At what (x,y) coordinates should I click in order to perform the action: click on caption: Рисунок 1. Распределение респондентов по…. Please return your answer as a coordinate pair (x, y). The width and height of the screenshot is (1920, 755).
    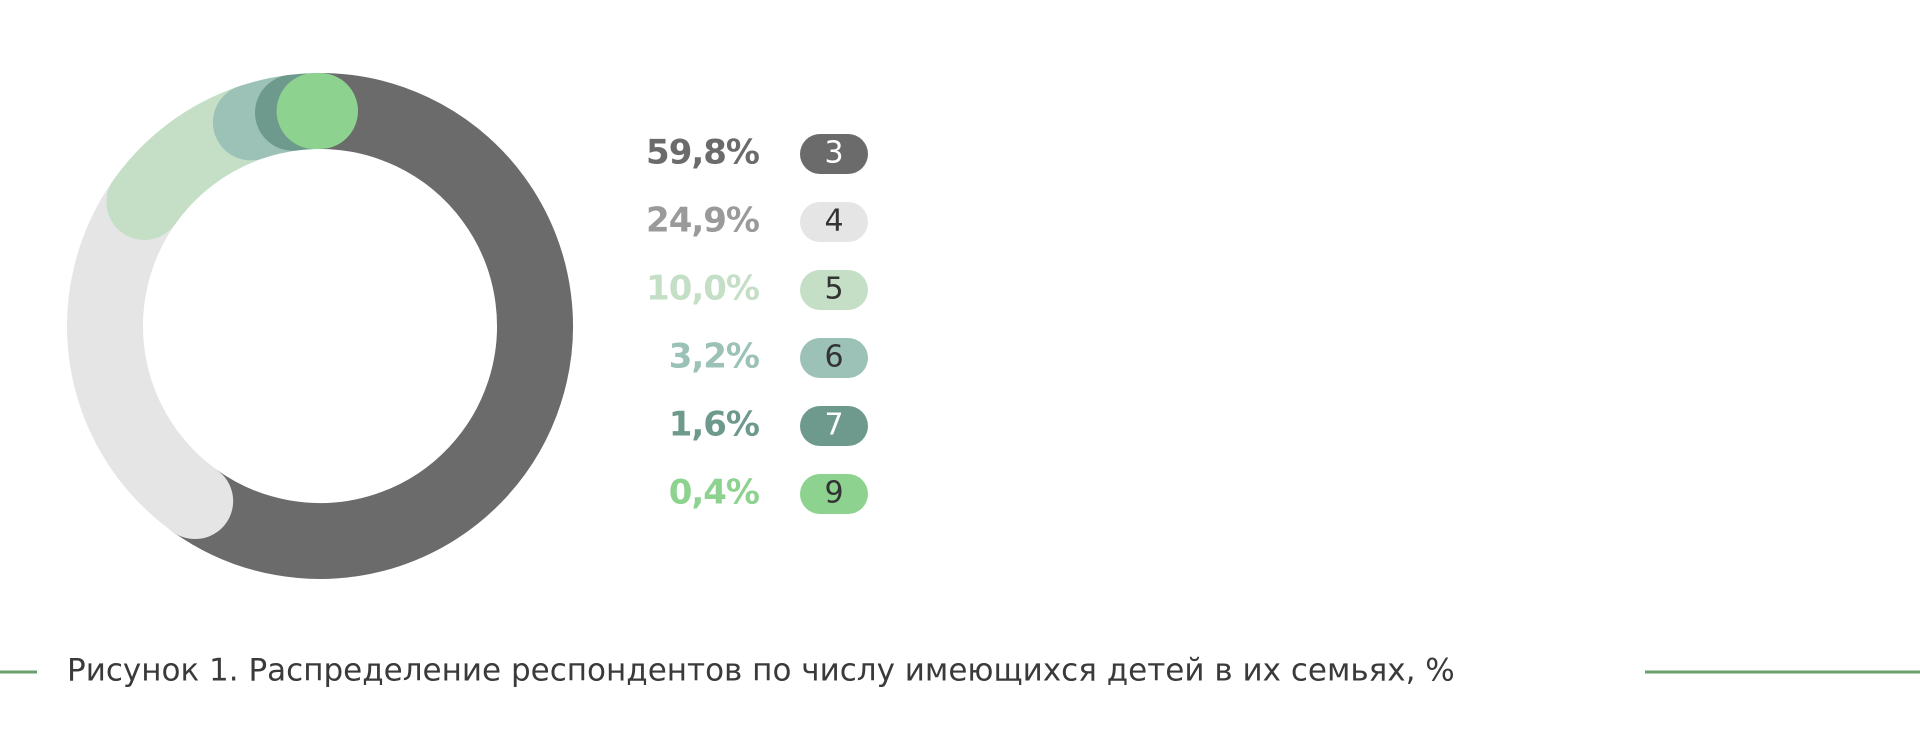
    Looking at the image, I should click on (761, 671).